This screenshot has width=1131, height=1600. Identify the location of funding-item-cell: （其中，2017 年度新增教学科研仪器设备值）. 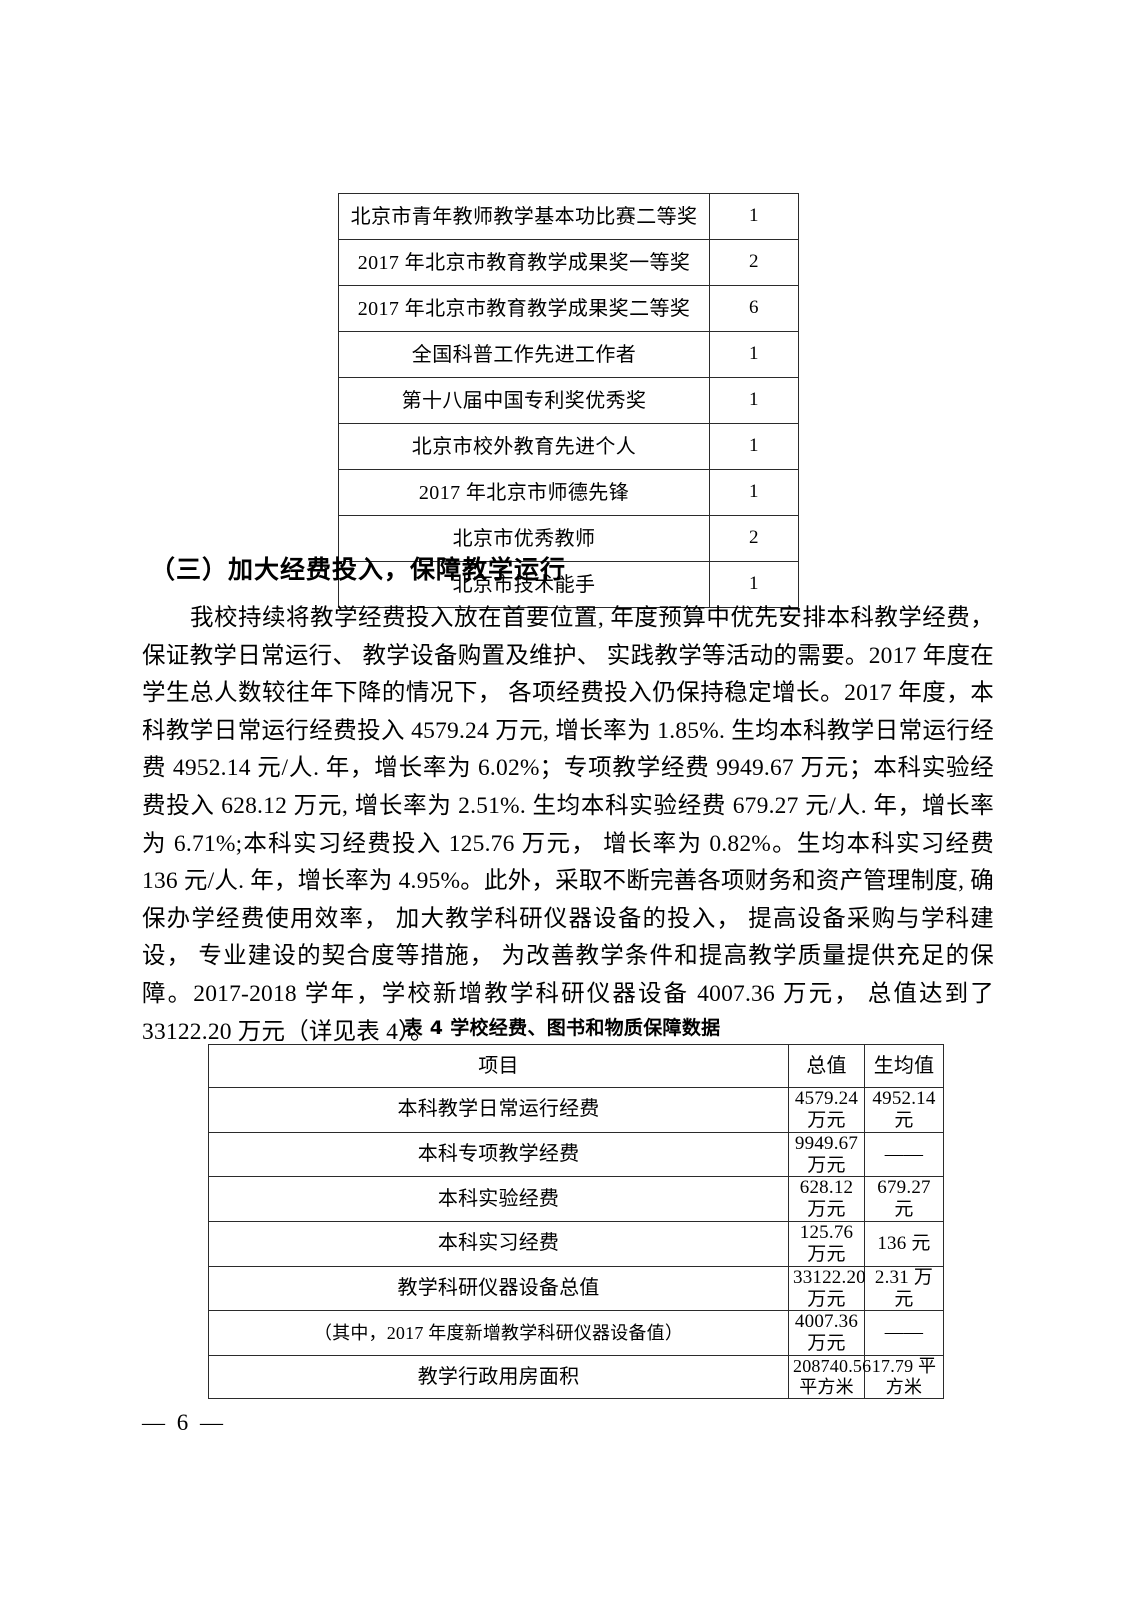
(498, 1333).